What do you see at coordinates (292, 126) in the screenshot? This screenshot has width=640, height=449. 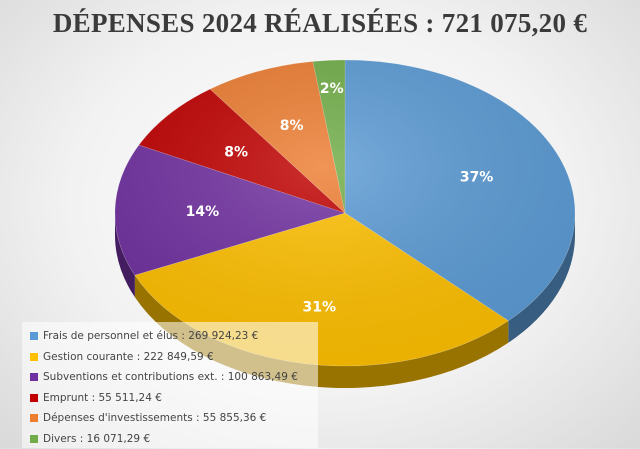 I see `slice-label-5: 8%` at bounding box center [292, 126].